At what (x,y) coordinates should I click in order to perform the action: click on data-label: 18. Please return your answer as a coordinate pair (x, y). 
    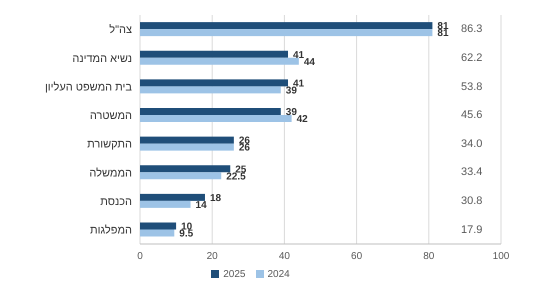
    Looking at the image, I should click on (216, 198).